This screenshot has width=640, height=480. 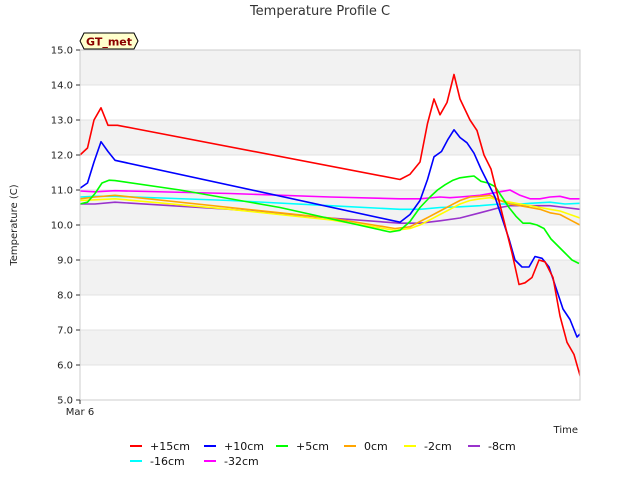 What do you see at coordinates (330, 194) in the screenshot?
I see `series-line--32cm` at bounding box center [330, 194].